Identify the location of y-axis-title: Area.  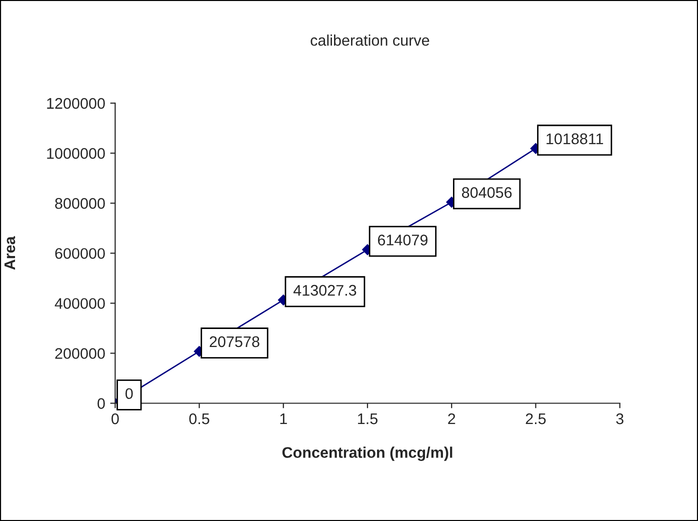
(10, 253).